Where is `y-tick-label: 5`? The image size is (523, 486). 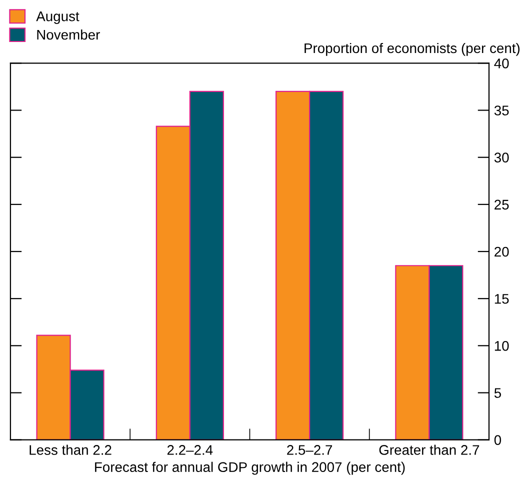 y-tick-label: 5 is located at coordinates (498, 393).